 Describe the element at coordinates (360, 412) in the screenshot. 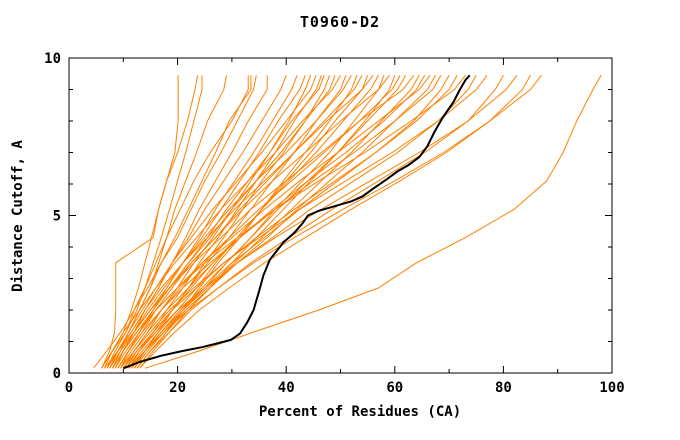

I see `x-axis-label: Percent of Residues (CA)` at that location.